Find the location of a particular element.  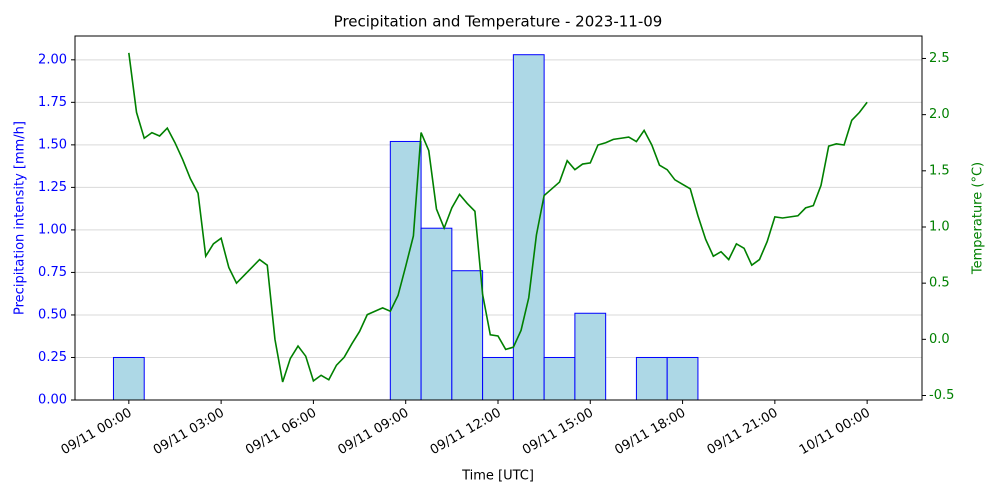

y-tick-label: 1.75 is located at coordinates (52, 102).